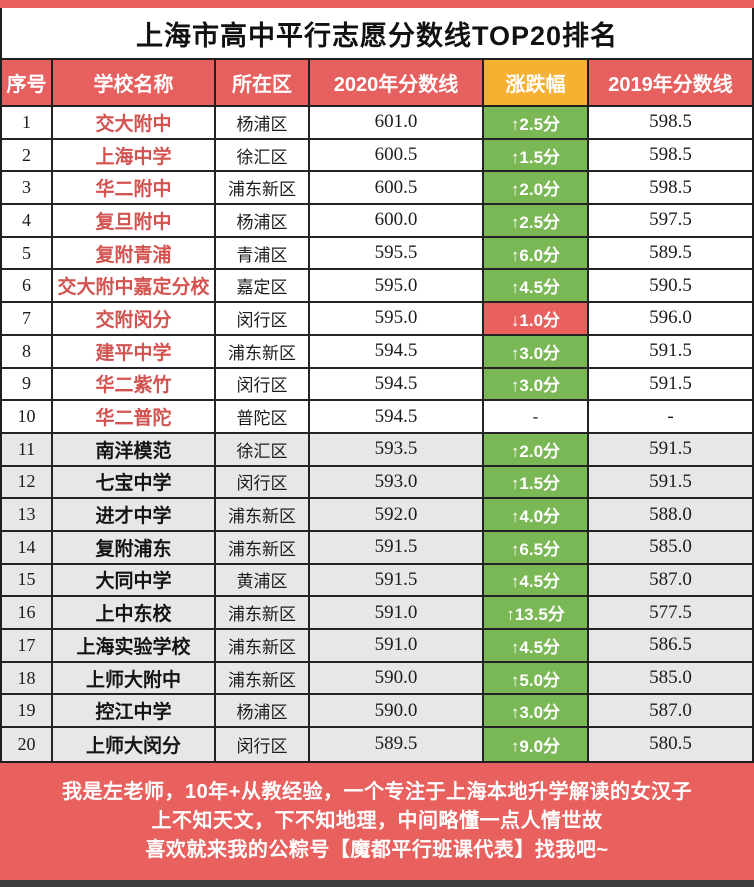 The image size is (754, 887). I want to click on table-row: 9 华二紫竹 闵行区 594.5 ↑3.0分 591.5, so click(377, 385).